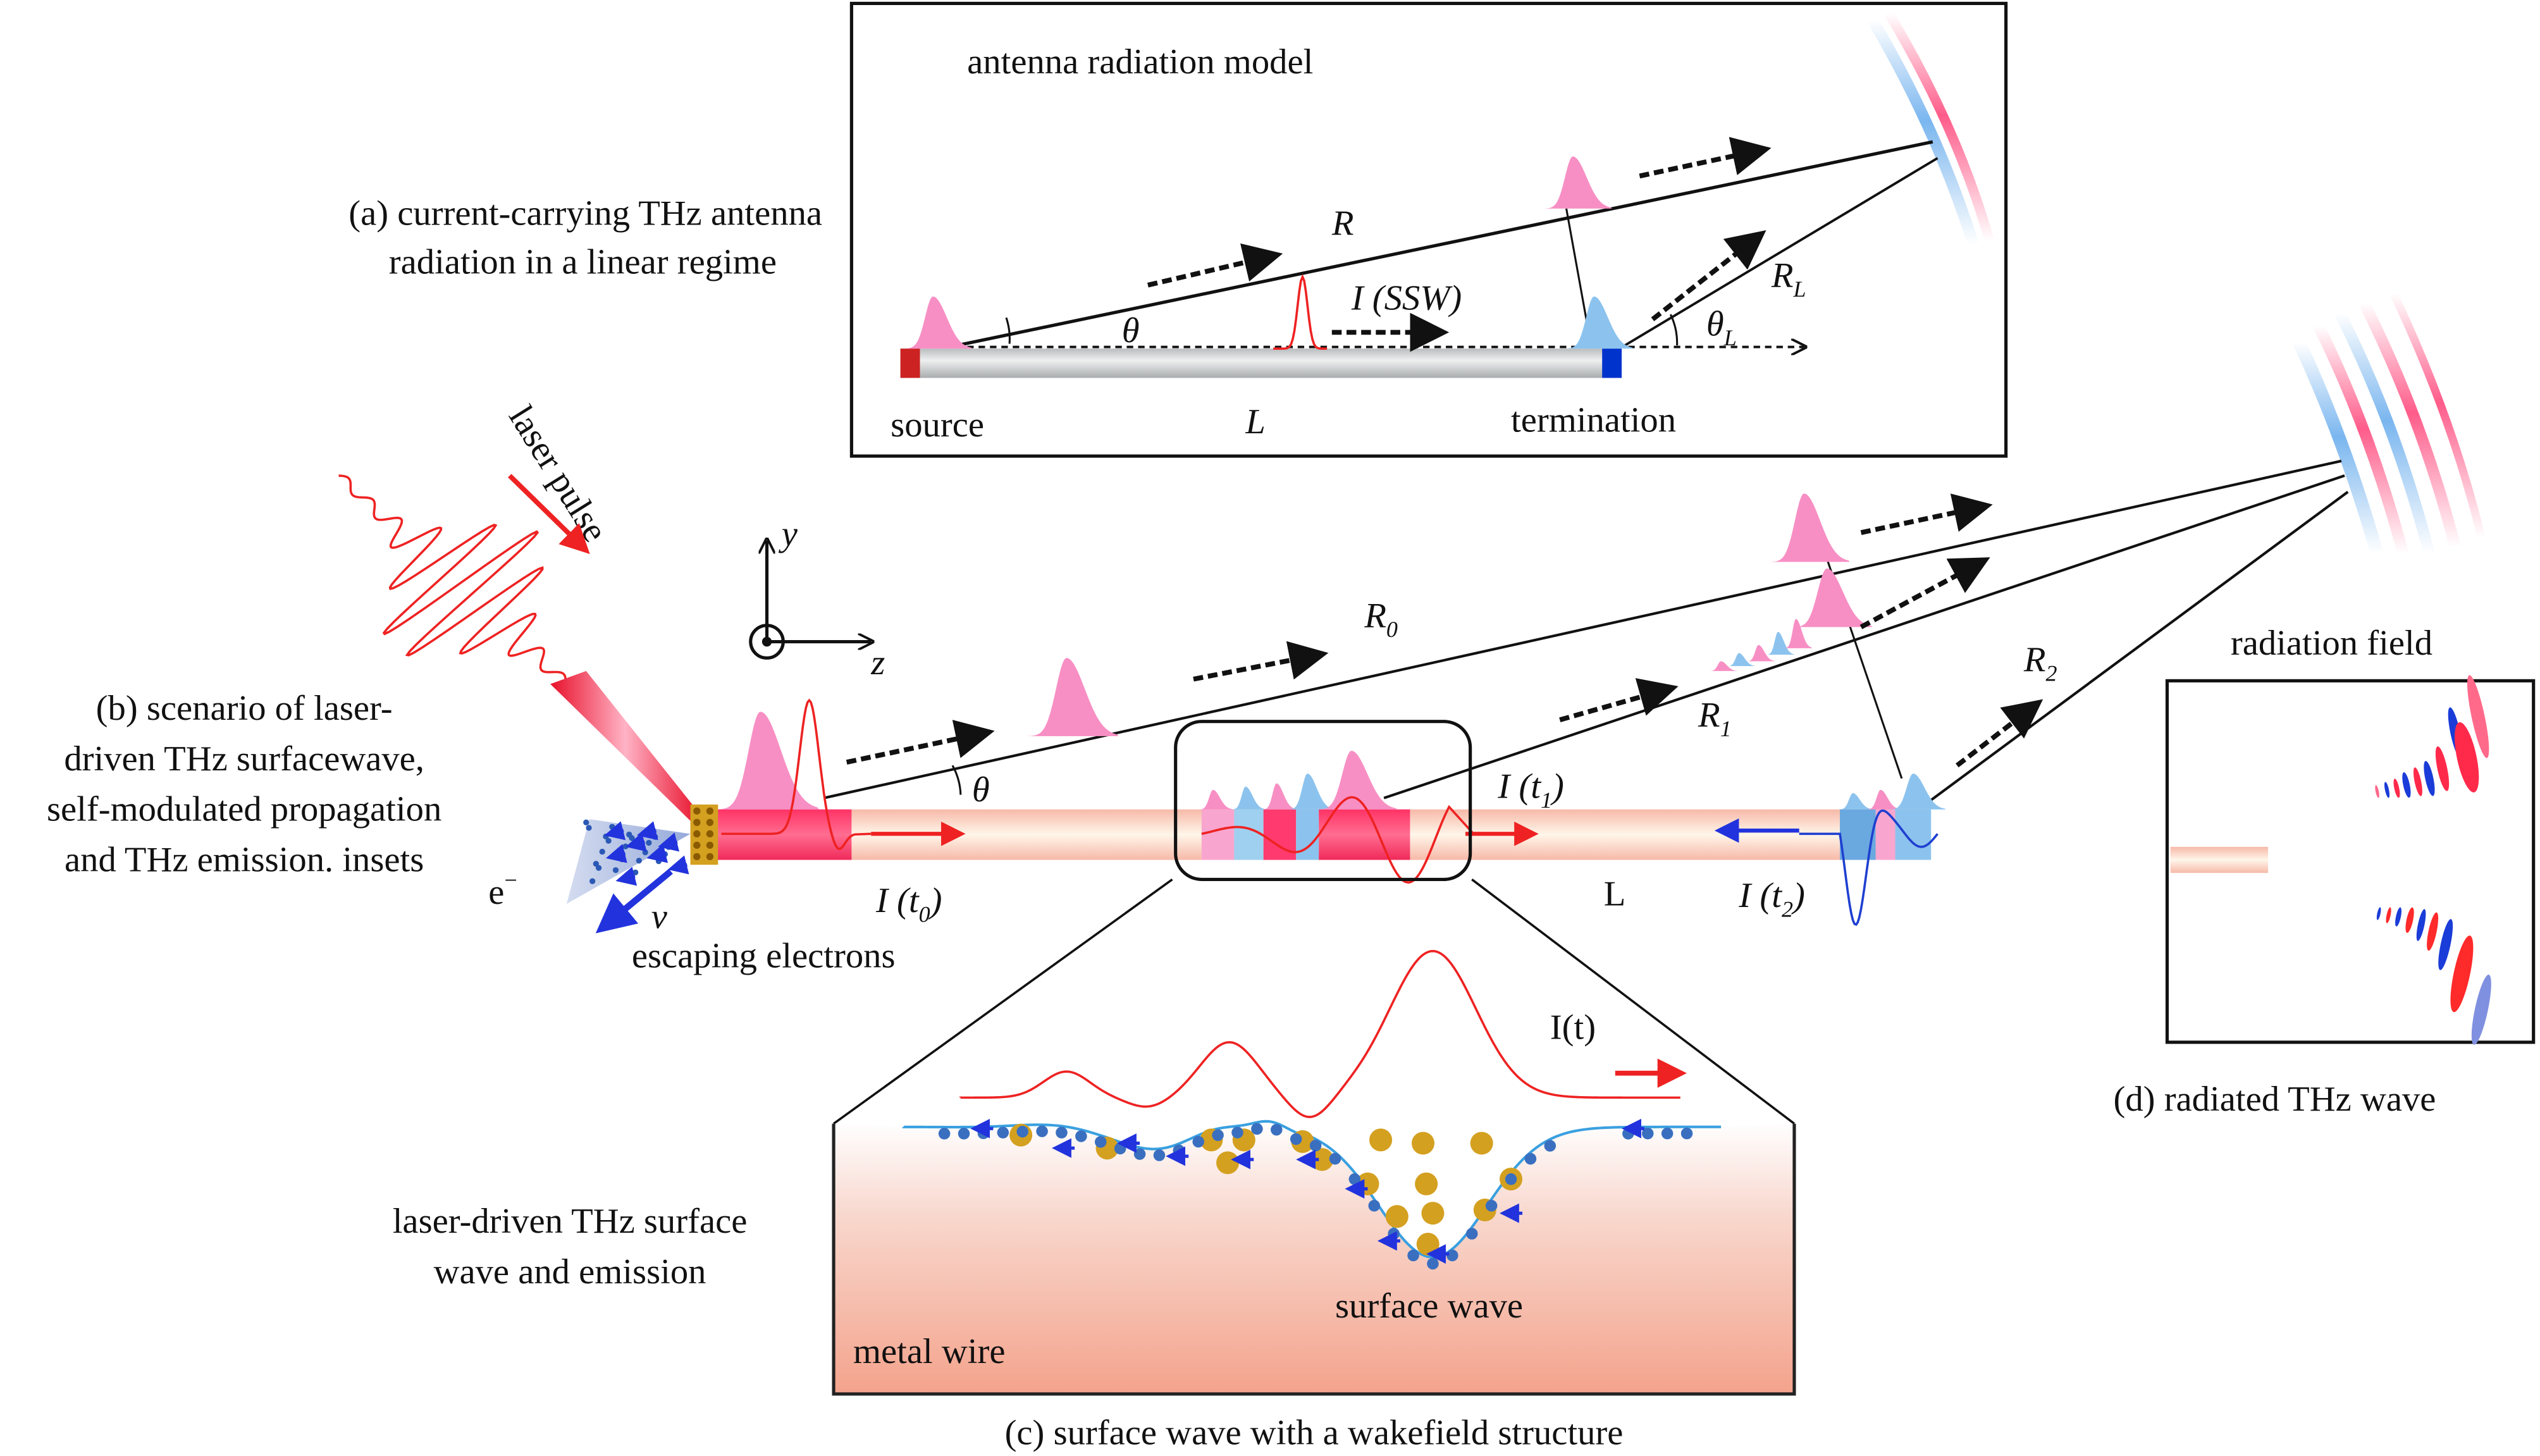 The height and width of the screenshot is (1456, 2540). Describe the element at coordinates (1300, 312) in the screenshot. I see `current-pulse` at that location.